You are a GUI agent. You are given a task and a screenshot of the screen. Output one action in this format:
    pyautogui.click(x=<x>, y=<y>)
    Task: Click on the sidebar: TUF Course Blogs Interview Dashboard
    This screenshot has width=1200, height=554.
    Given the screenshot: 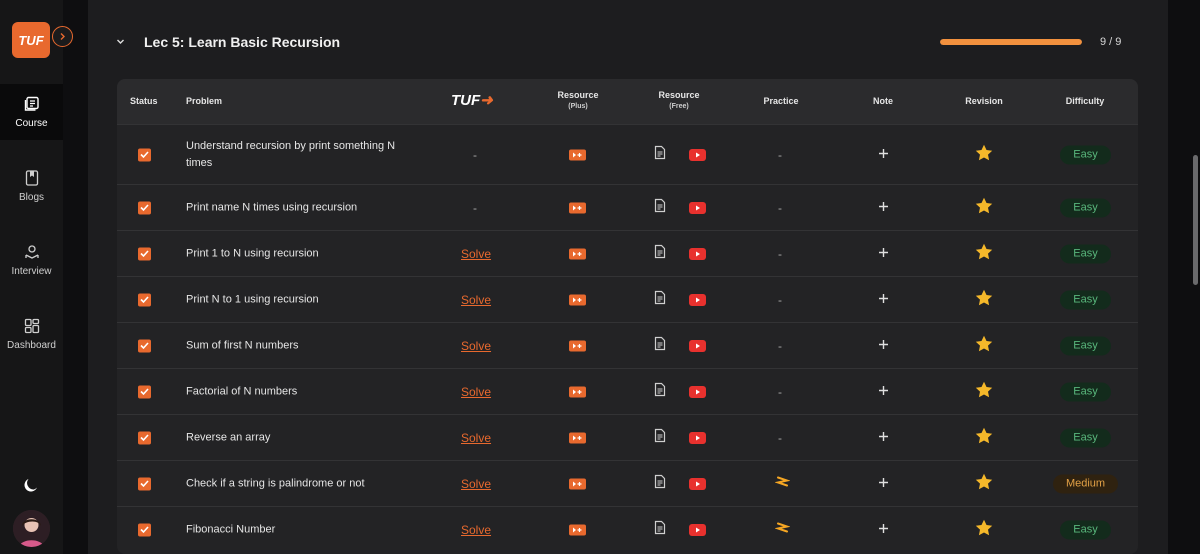 What is the action you would take?
    pyautogui.click(x=31, y=277)
    